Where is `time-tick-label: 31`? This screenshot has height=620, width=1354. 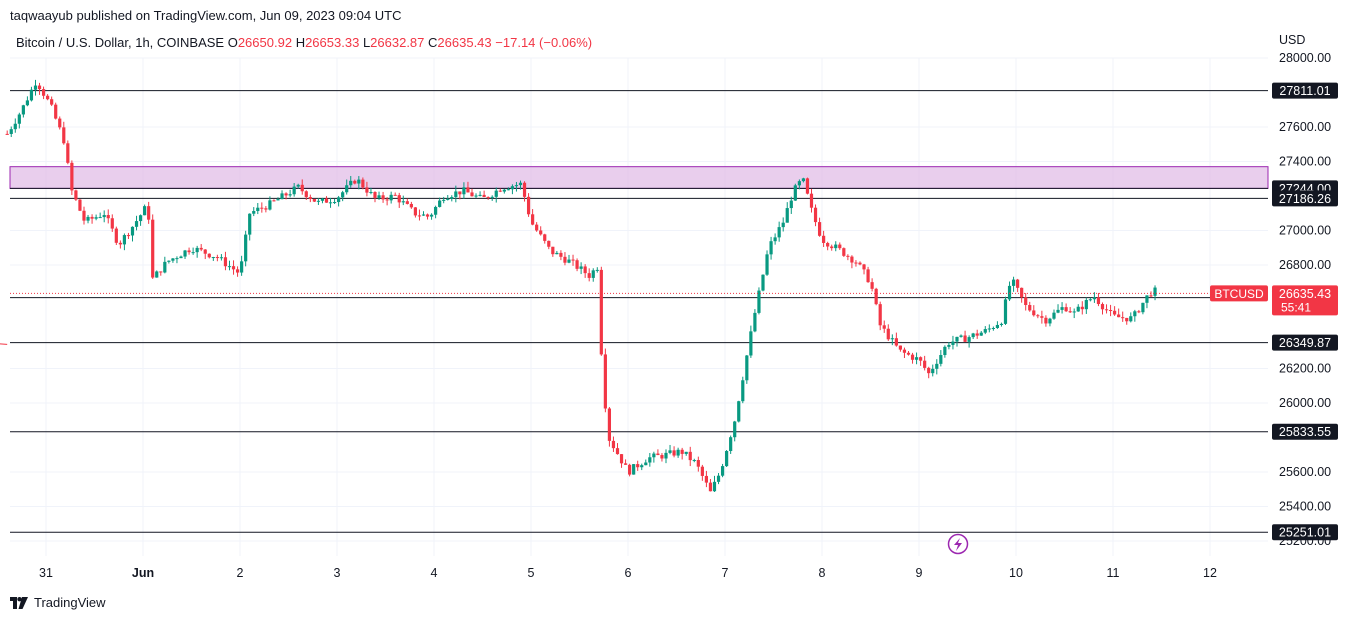
time-tick-label: 31 is located at coordinates (46, 573).